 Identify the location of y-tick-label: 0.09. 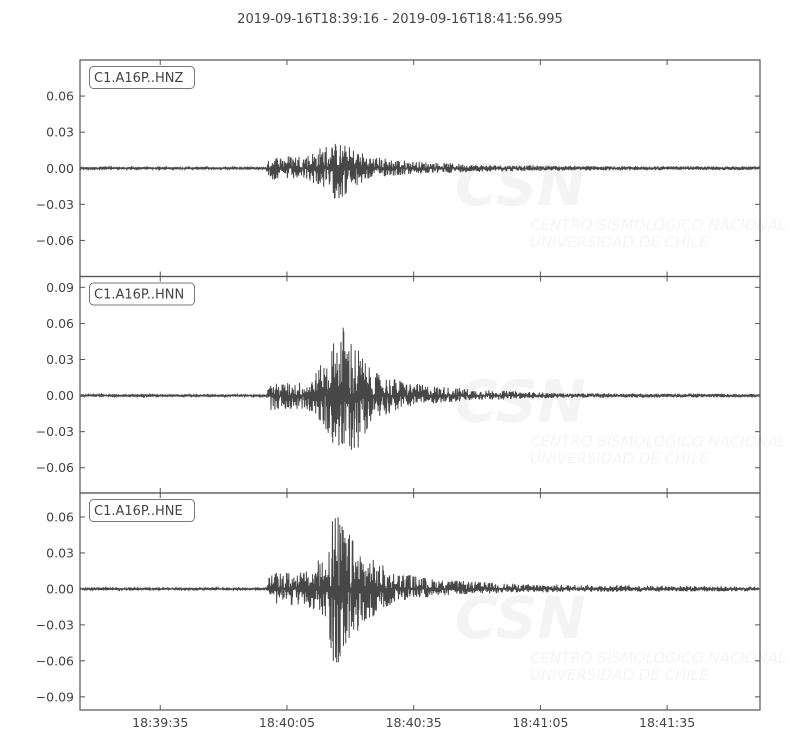
(60, 287).